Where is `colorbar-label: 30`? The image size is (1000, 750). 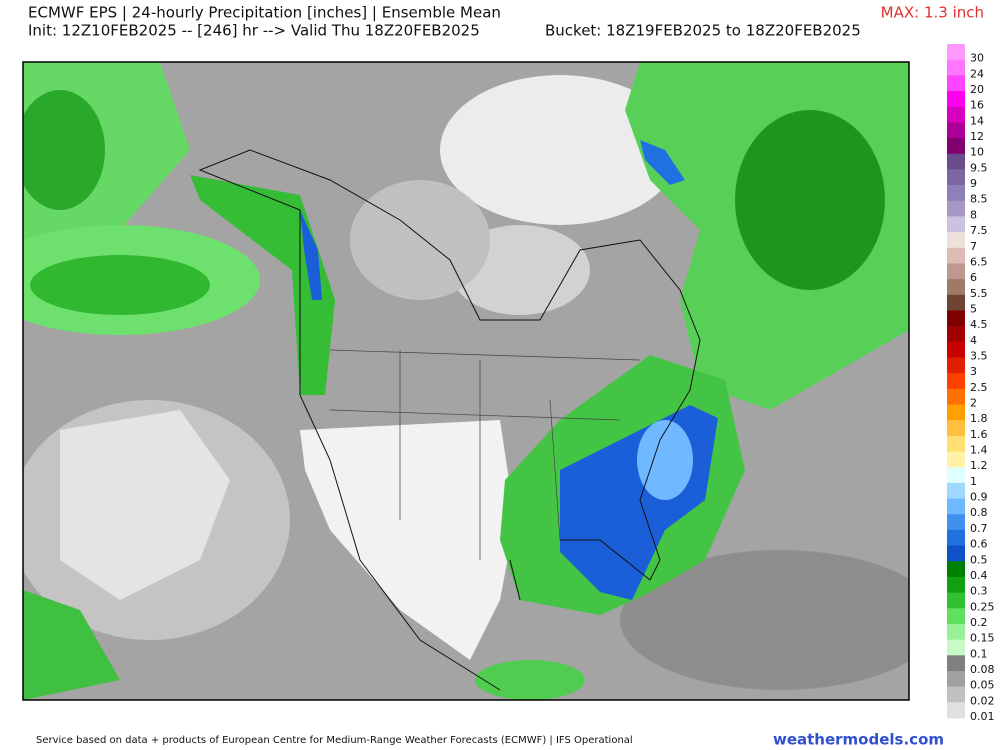 colorbar-label: 30 is located at coordinates (977, 58).